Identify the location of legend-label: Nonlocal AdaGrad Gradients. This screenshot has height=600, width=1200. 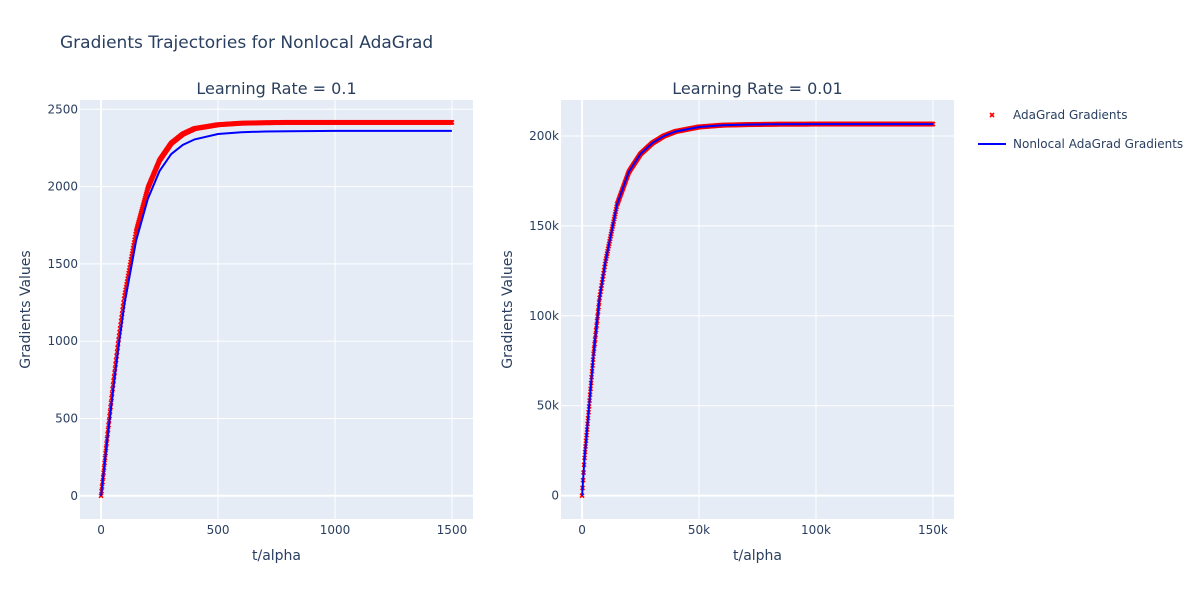
(1098, 144).